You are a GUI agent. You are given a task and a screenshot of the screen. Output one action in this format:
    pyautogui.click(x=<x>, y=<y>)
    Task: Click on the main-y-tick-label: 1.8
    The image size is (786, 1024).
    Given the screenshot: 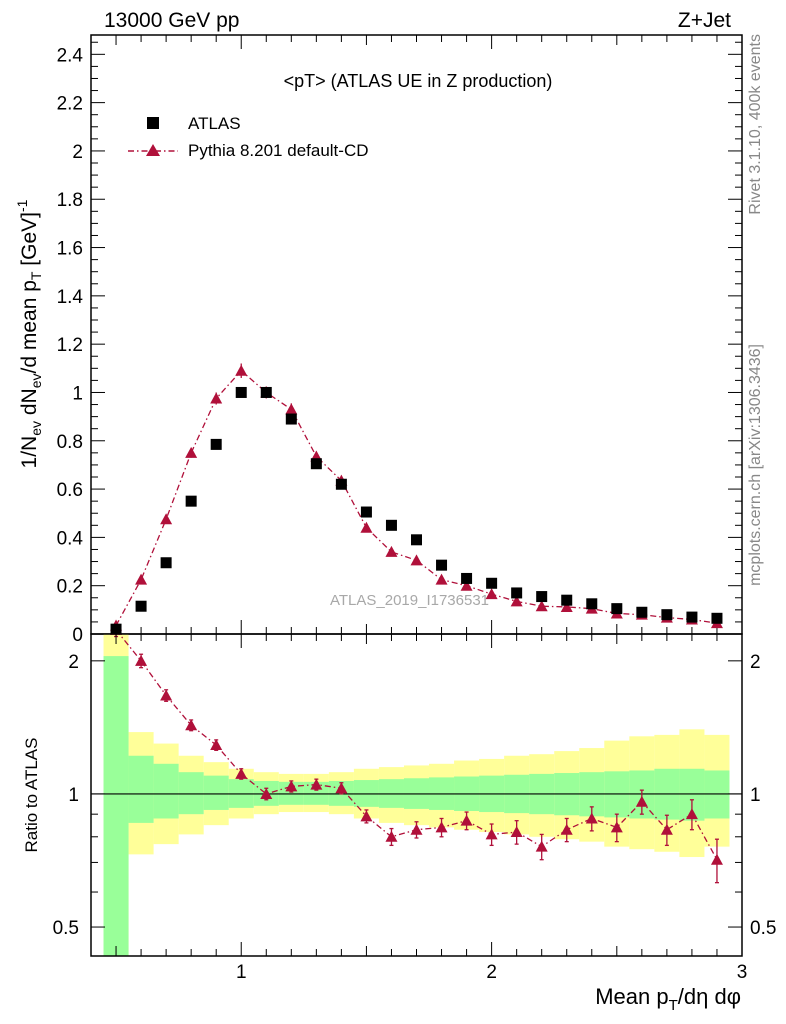 What is the action you would take?
    pyautogui.click(x=70, y=200)
    